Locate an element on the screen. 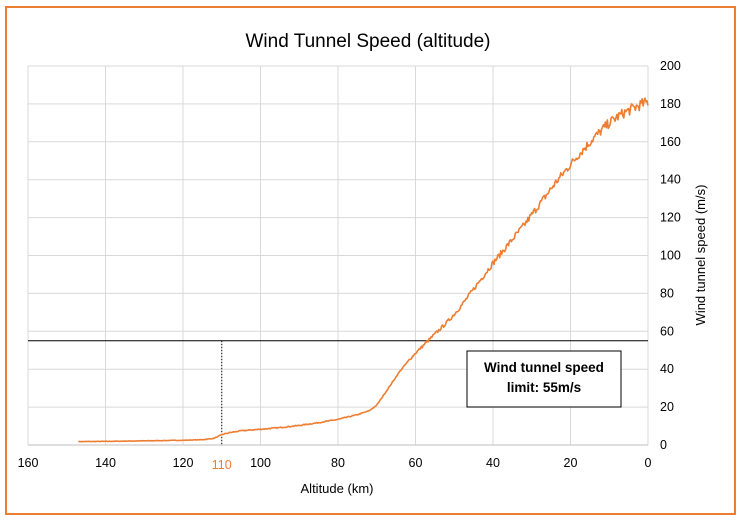 The image size is (746, 524). y-axis-title: Wind tunnel speed (m/s) is located at coordinates (700, 255).